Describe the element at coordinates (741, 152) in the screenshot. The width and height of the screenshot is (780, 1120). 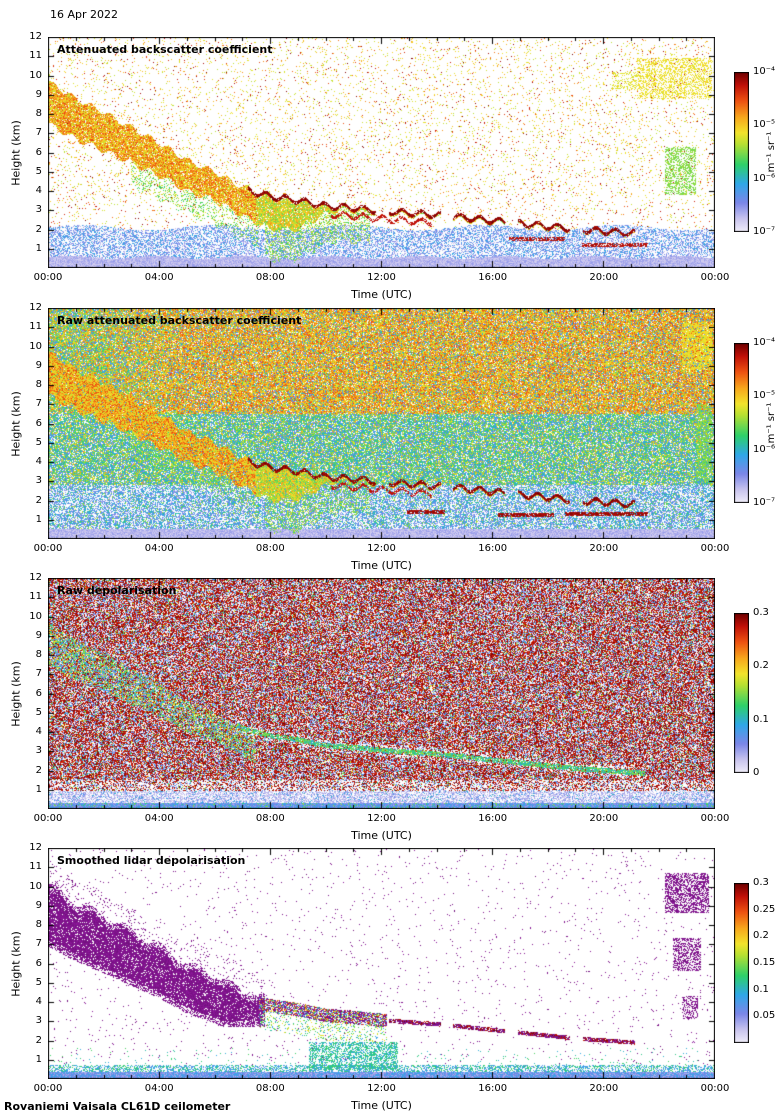
I see `panel-1-colorbar` at that location.